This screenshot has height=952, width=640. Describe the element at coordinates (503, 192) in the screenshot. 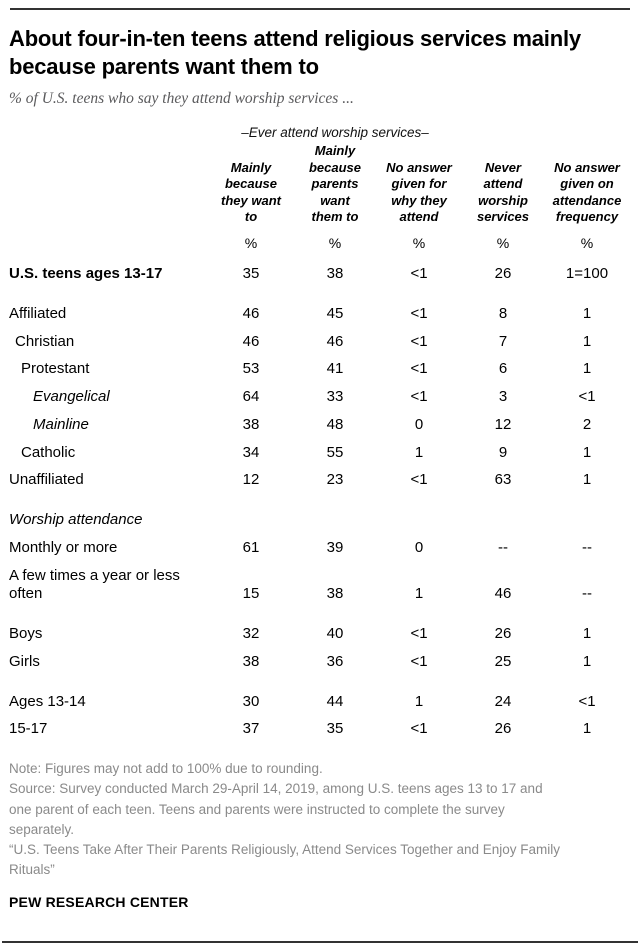

I see `column-header-never-attend: Never attend worship services` at that location.